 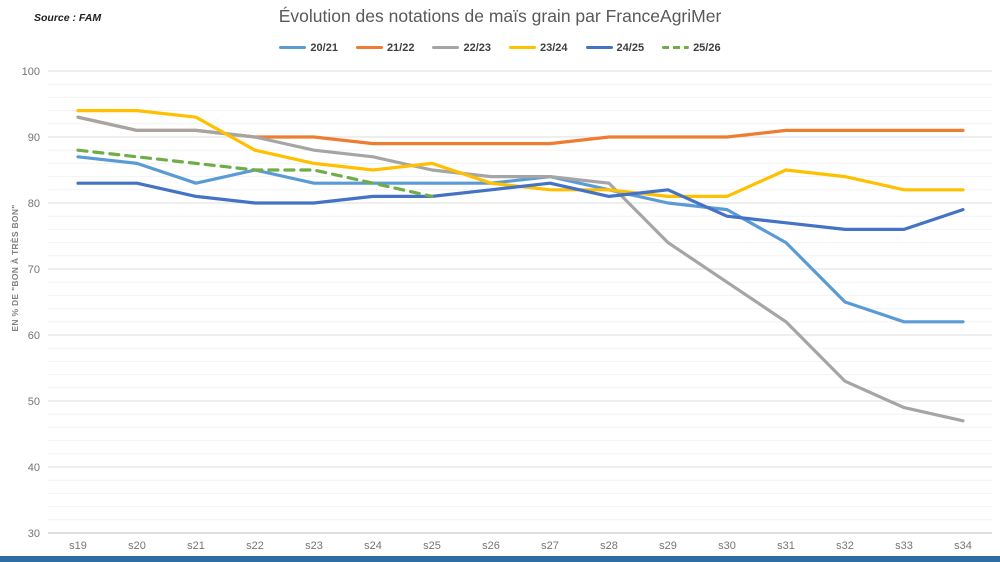 I want to click on x-tick-label: s20, so click(x=137, y=546).